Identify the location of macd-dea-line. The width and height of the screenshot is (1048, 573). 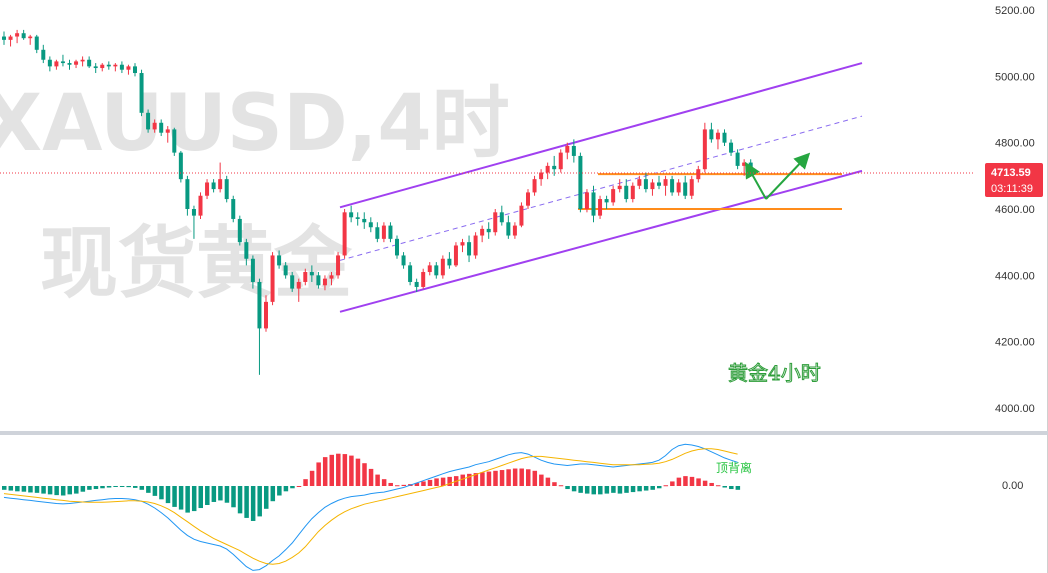
(370, 506).